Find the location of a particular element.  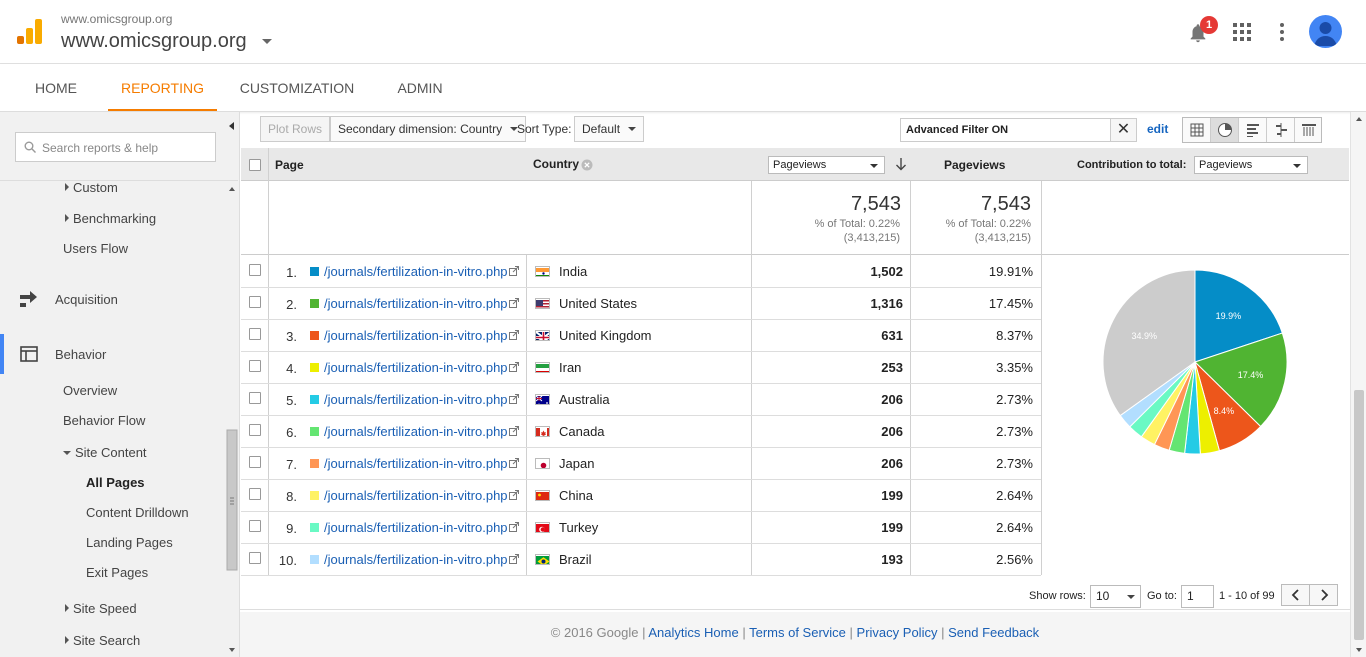

search-input: Search reports & help is located at coordinates (115, 147).